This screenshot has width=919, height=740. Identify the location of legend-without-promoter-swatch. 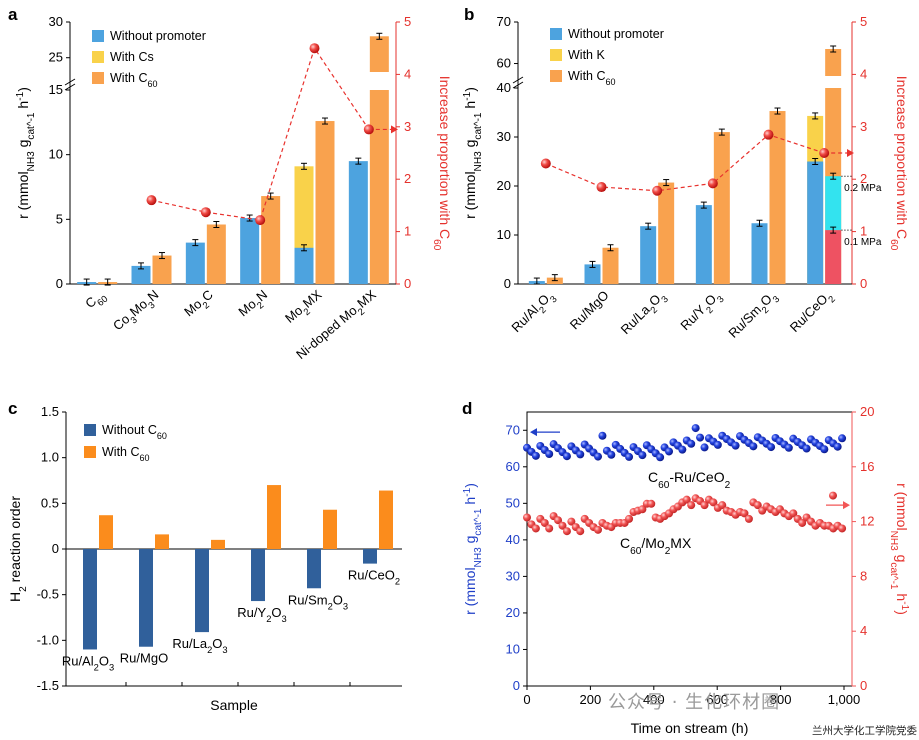
(98, 36).